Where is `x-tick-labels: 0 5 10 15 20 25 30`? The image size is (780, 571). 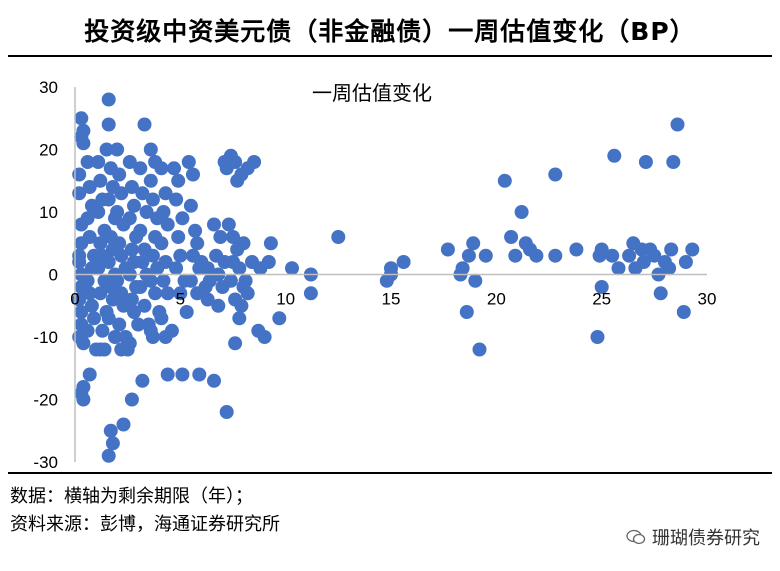
x-tick-labels: 0 5 10 15 20 25 30 is located at coordinates (393, 299).